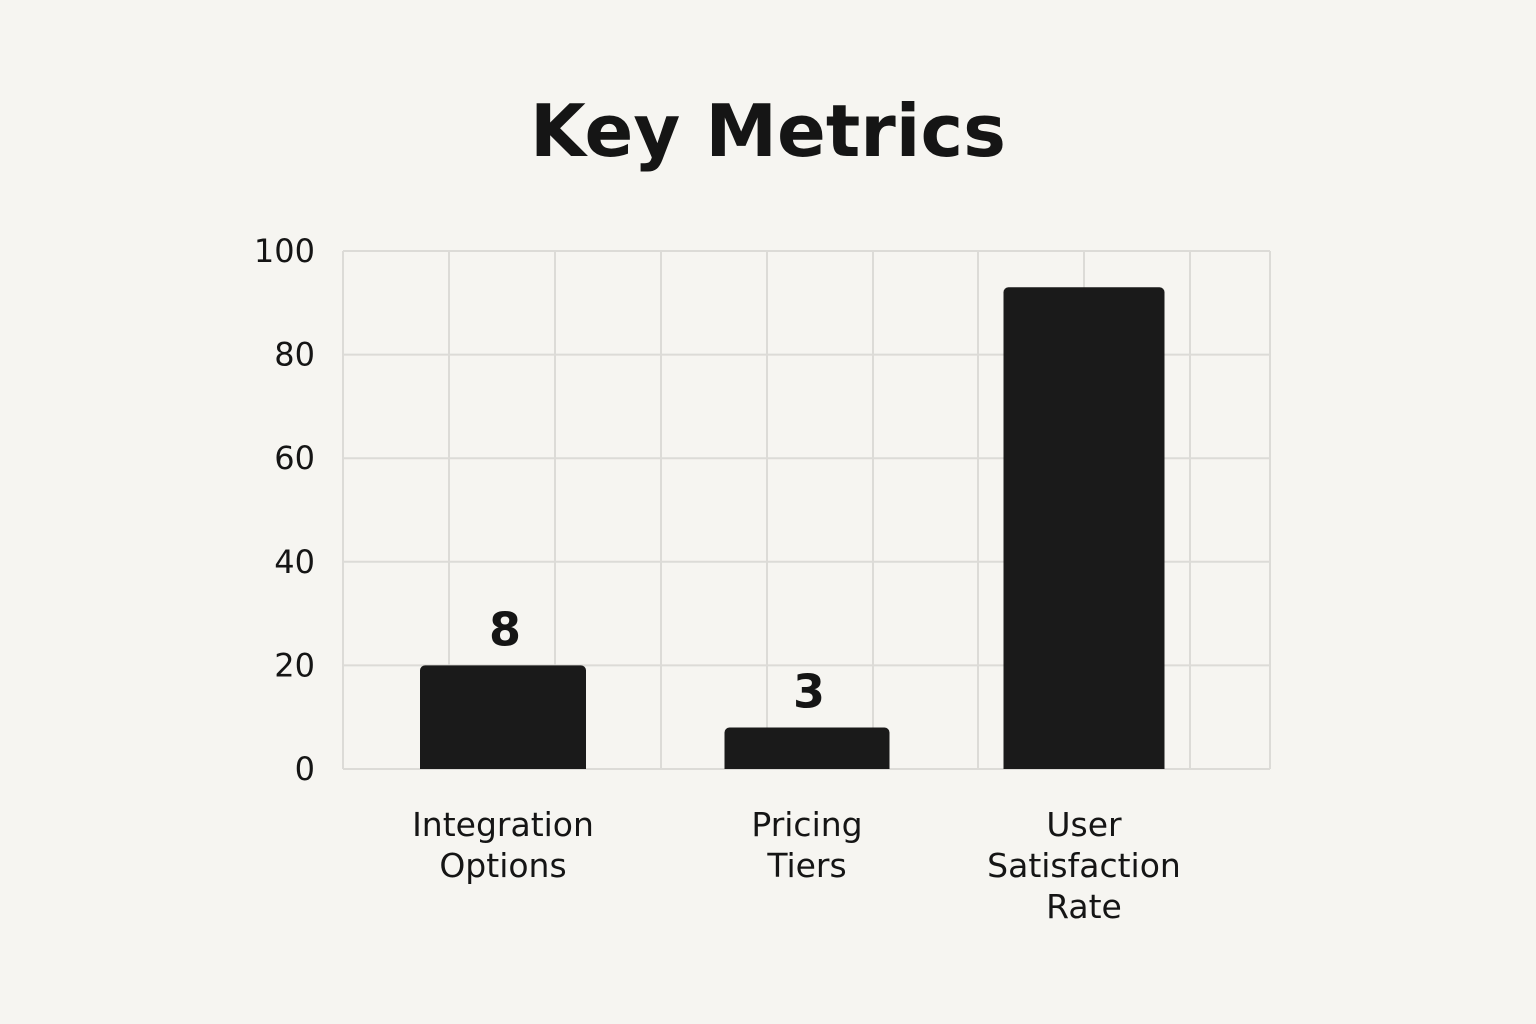 The image size is (1536, 1024). I want to click on x-category-label: Pricing, so click(806, 824).